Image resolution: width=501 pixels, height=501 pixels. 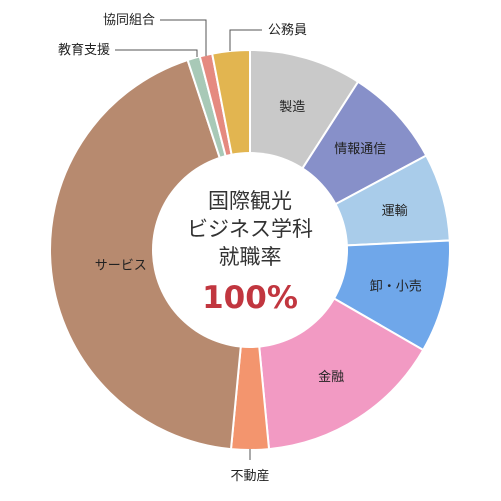 What do you see at coordinates (360, 149) in the screenshot?
I see `slice-label-1: 情報通信` at bounding box center [360, 149].